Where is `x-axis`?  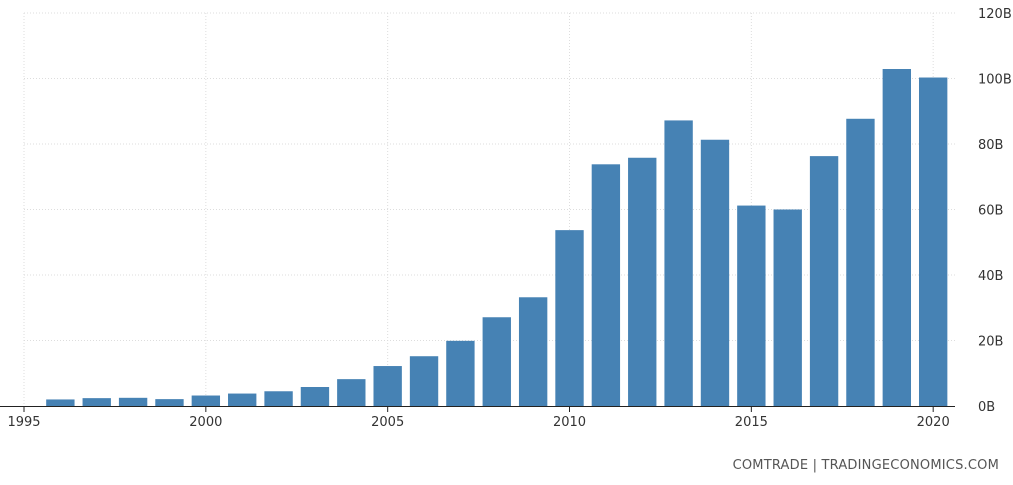 x-axis is located at coordinates (477, 409).